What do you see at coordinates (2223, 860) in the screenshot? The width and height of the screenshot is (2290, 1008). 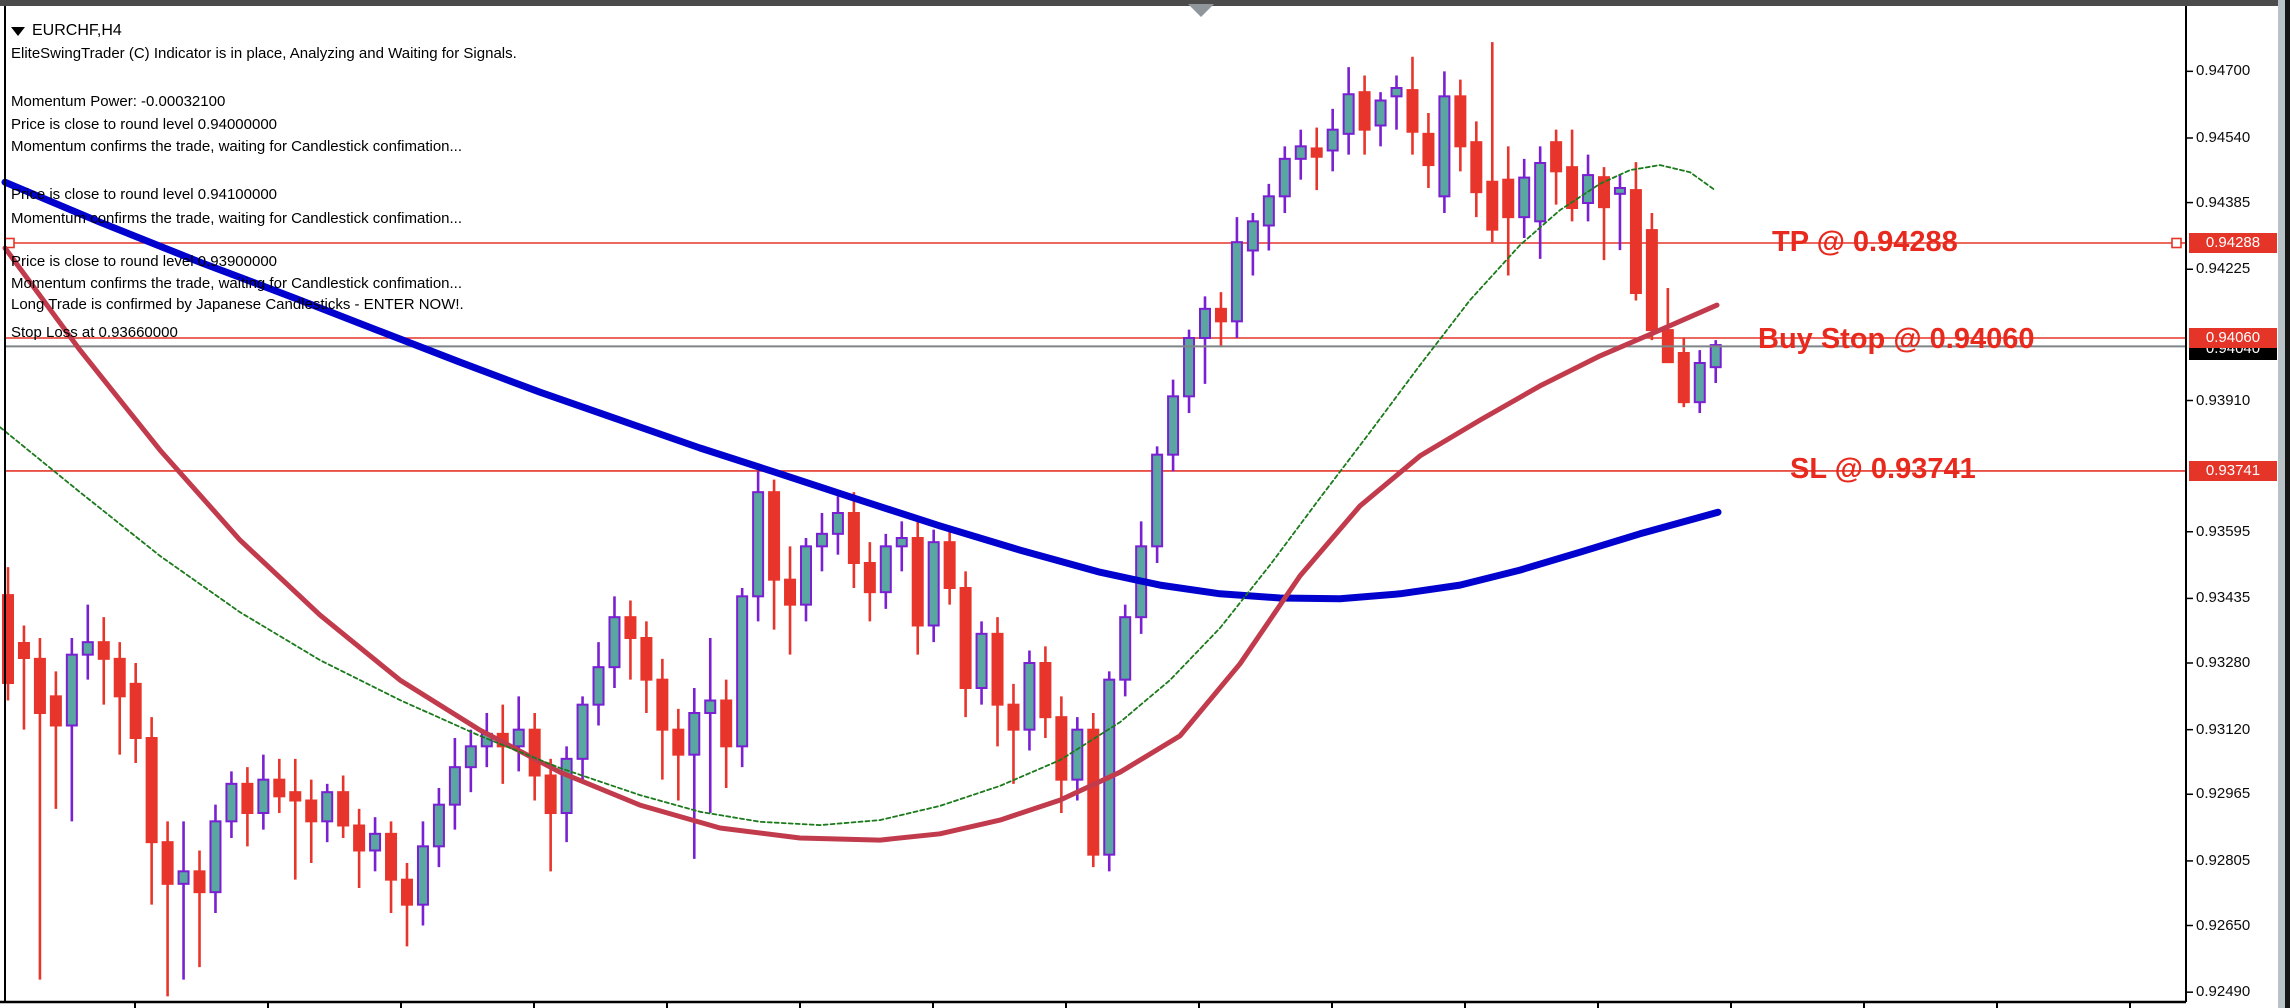 I see `price-tick-label: 0.92805` at bounding box center [2223, 860].